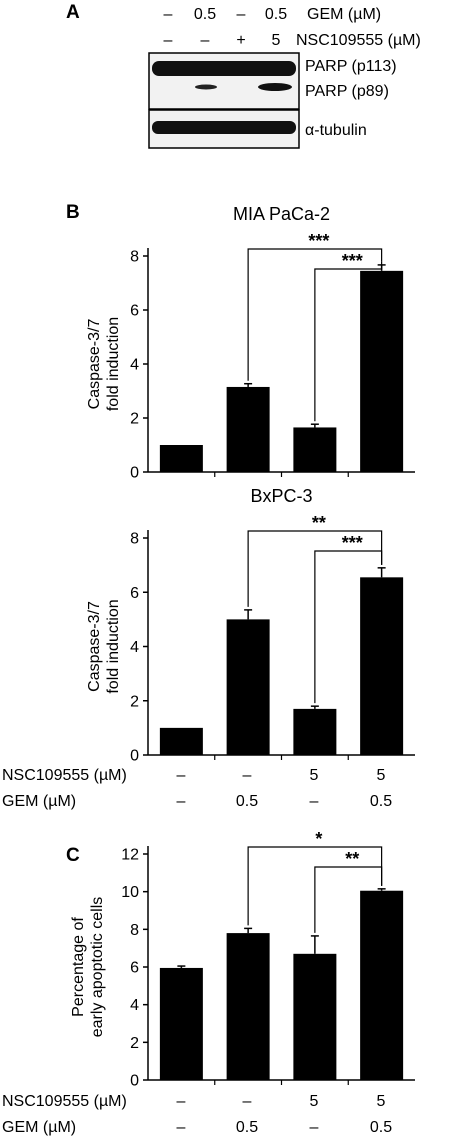 The height and width of the screenshot is (1136, 459). What do you see at coordinates (224, 68) in the screenshot?
I see `parp-p113-band` at bounding box center [224, 68].